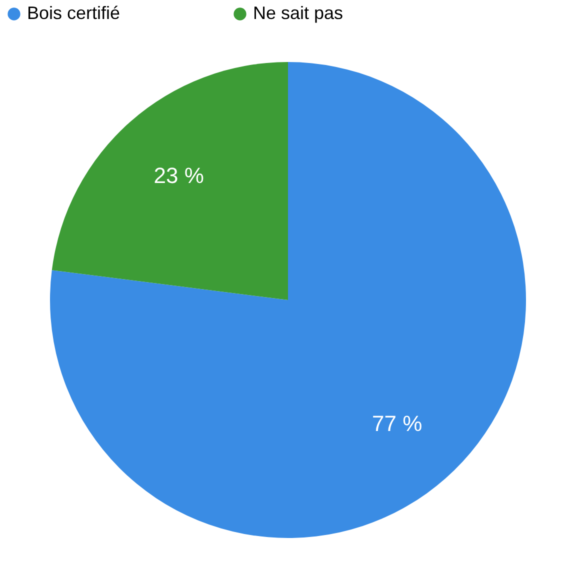  I want to click on data-label: 77 %, so click(397, 423).